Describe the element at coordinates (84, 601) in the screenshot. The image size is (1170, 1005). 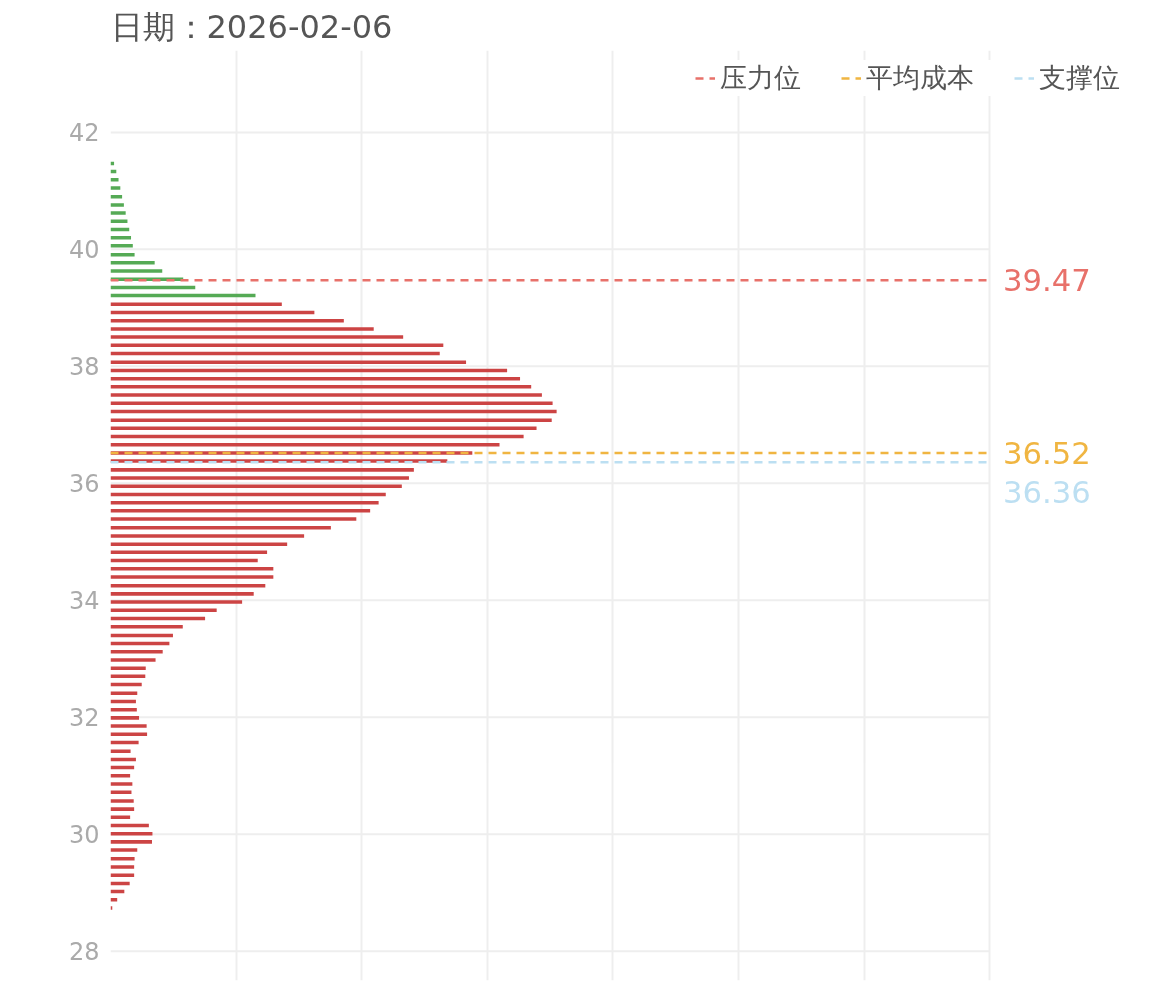
I see `y-tick-label: 34` at that location.